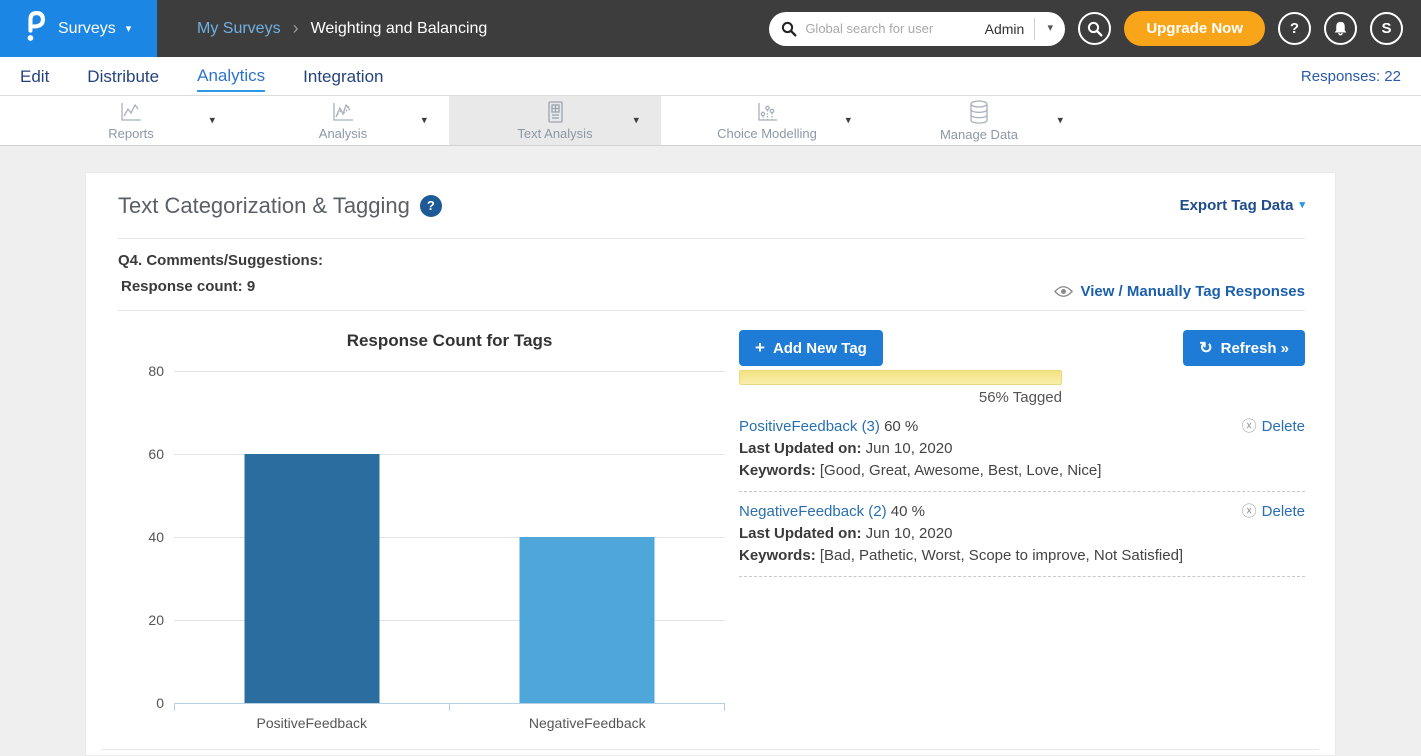 Image resolution: width=1421 pixels, height=756 pixels. What do you see at coordinates (909, 448) in the screenshot?
I see `updated-value: Jun 10, 2020` at bounding box center [909, 448].